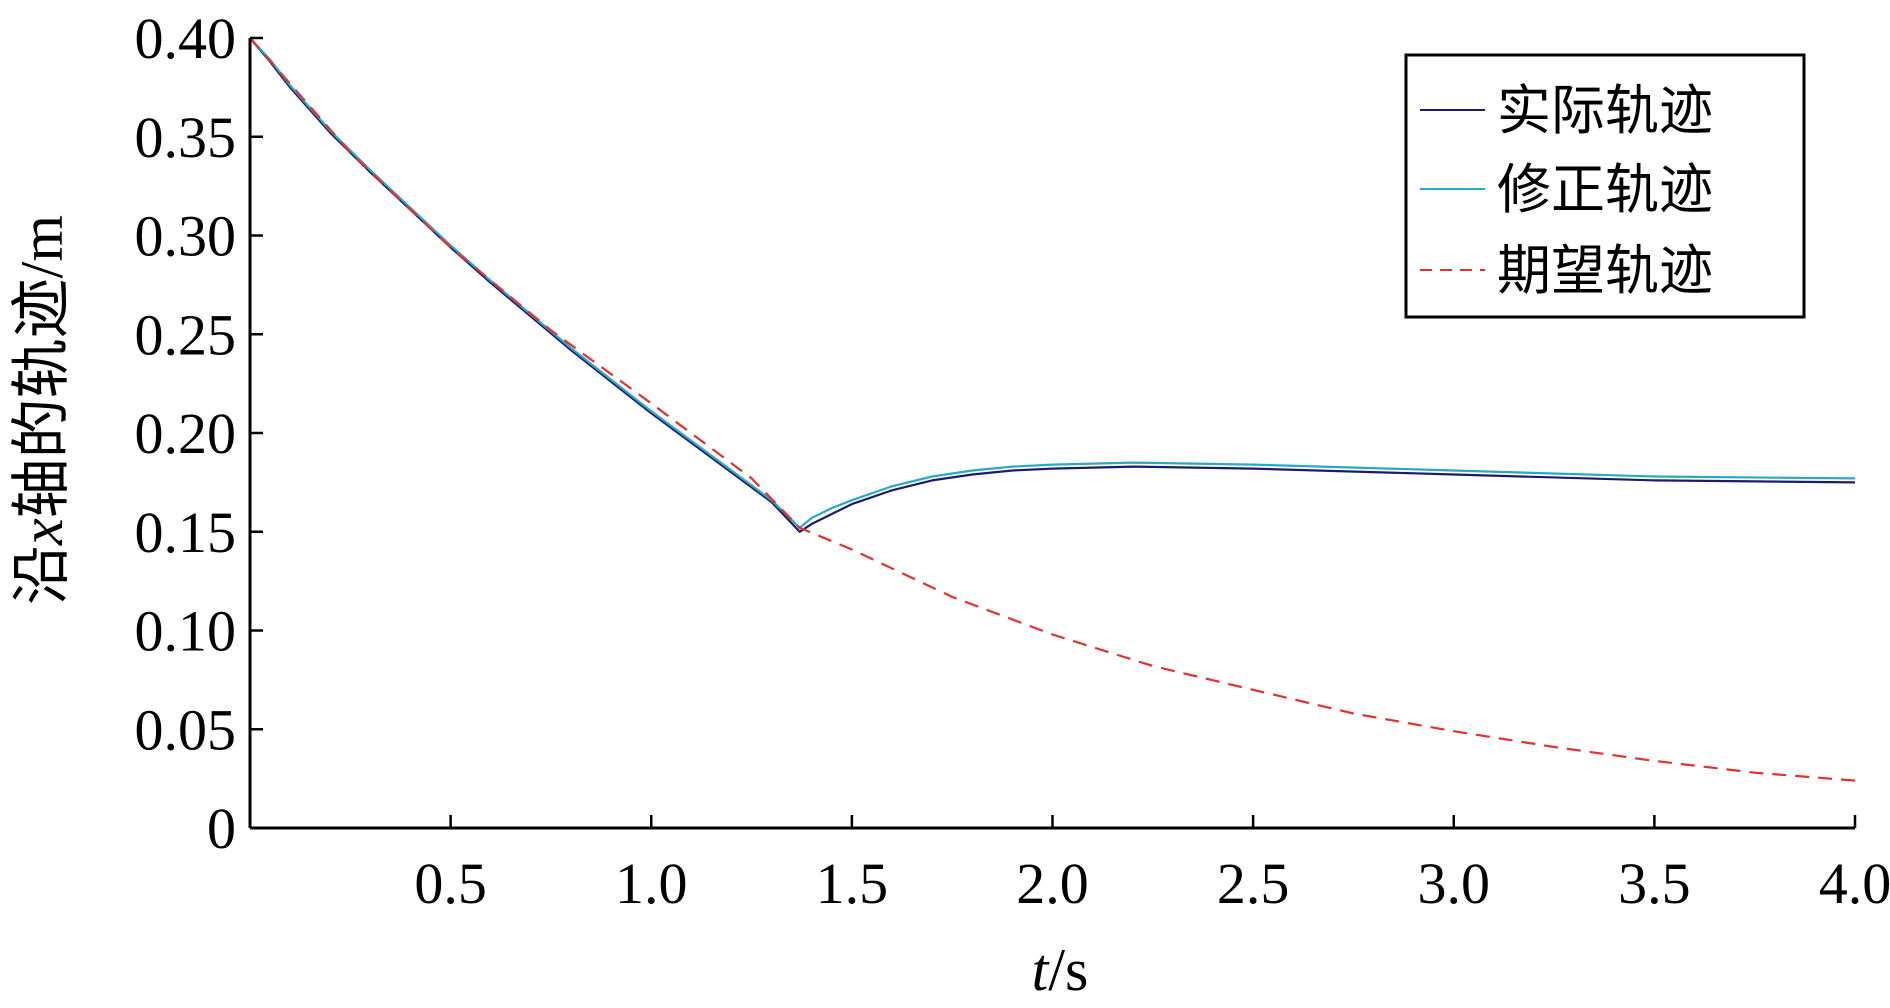  What do you see at coordinates (450, 883) in the screenshot?
I see `x-tick-label: 0.5` at bounding box center [450, 883].